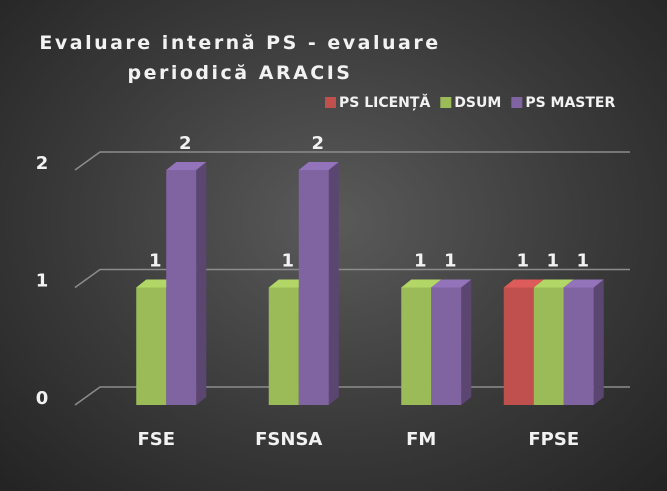 This screenshot has width=667, height=491. I want to click on x-tick-label: FSE, so click(156, 439).